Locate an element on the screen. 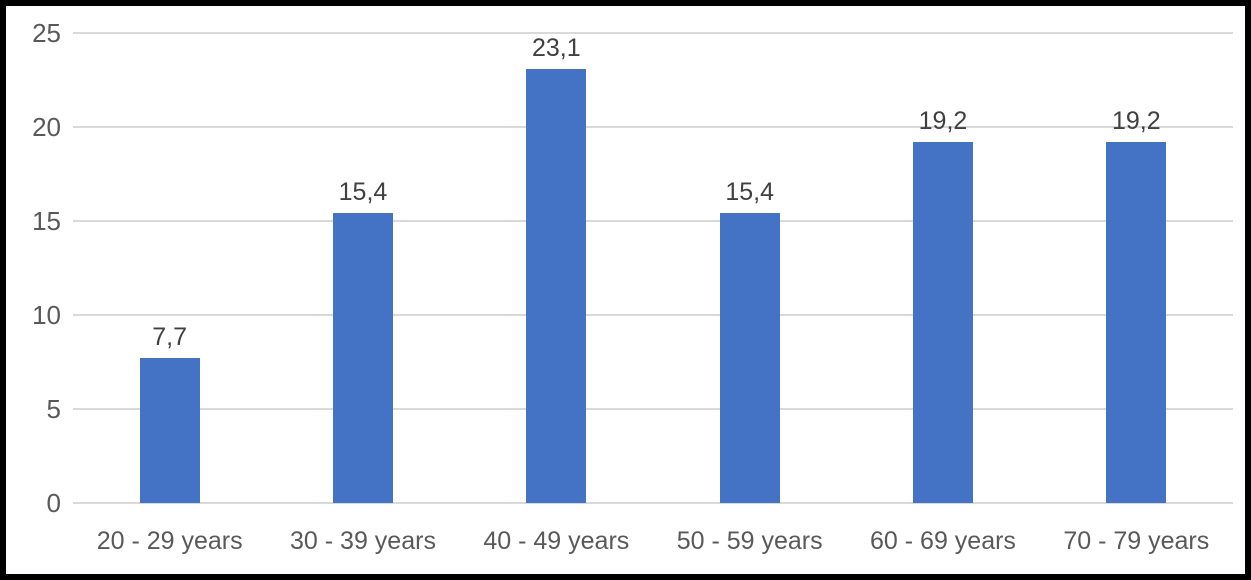 The height and width of the screenshot is (580, 1251). x-axis-line is located at coordinates (653, 503).